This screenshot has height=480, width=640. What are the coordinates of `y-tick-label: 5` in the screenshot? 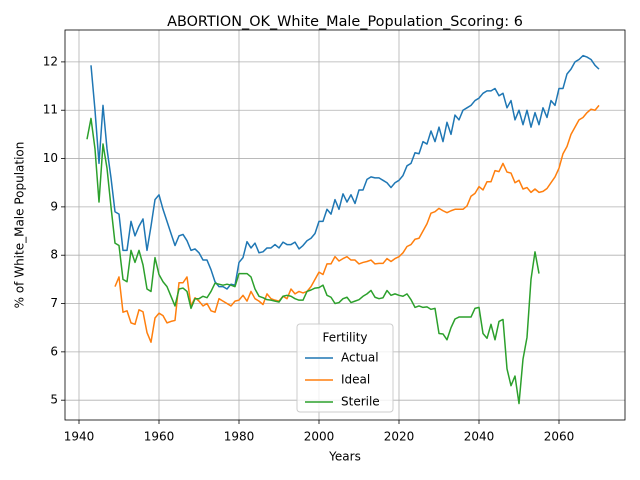 It's located at (54, 400).